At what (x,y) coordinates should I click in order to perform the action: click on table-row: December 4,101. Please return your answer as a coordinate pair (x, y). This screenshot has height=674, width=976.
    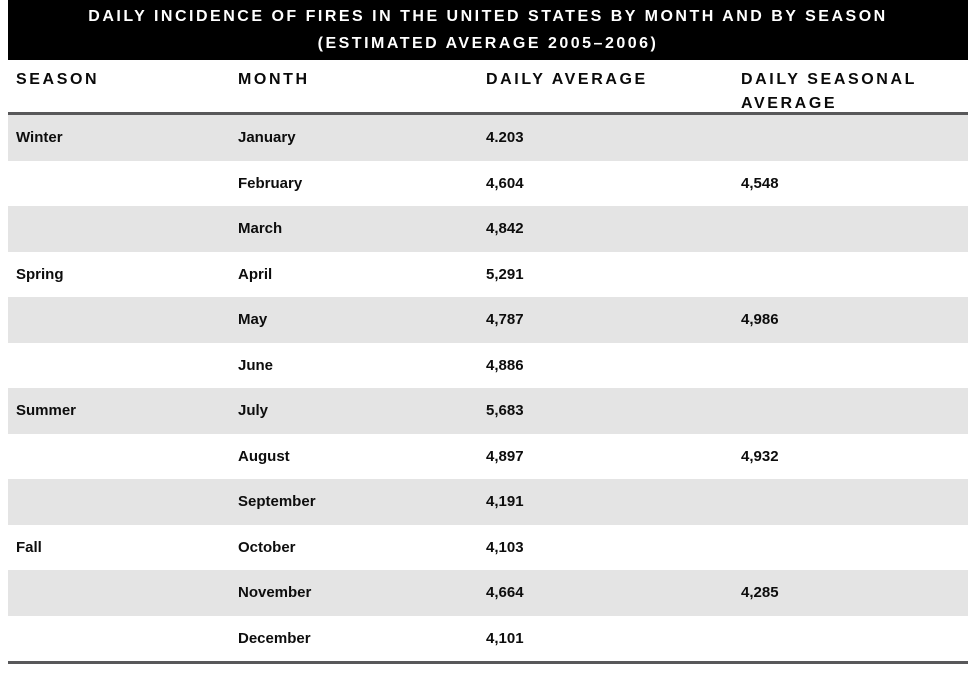
    Looking at the image, I should click on (488, 638).